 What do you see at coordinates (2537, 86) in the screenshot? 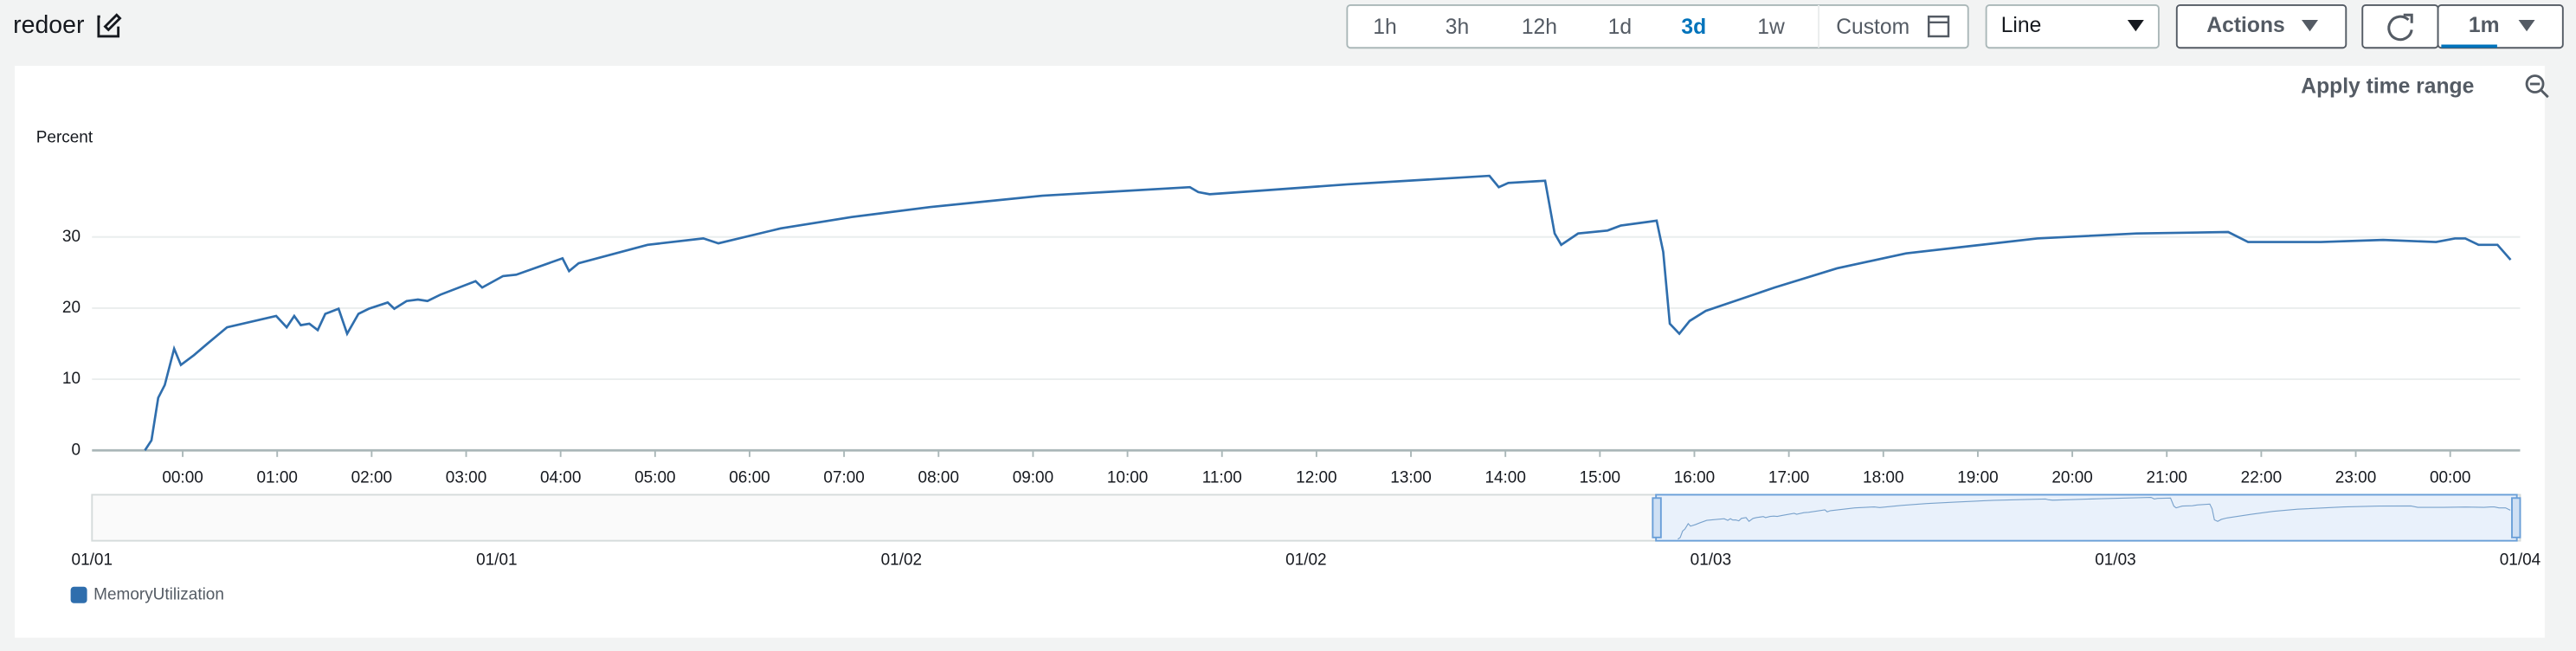
I see `zoom-out-icon` at bounding box center [2537, 86].